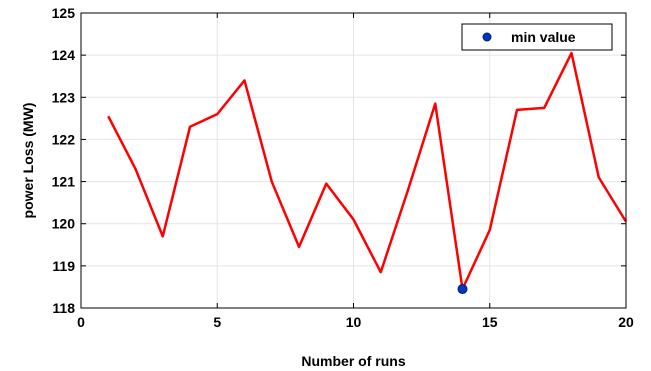  What do you see at coordinates (64, 224) in the screenshot?
I see `y-tick-label: 120` at bounding box center [64, 224].